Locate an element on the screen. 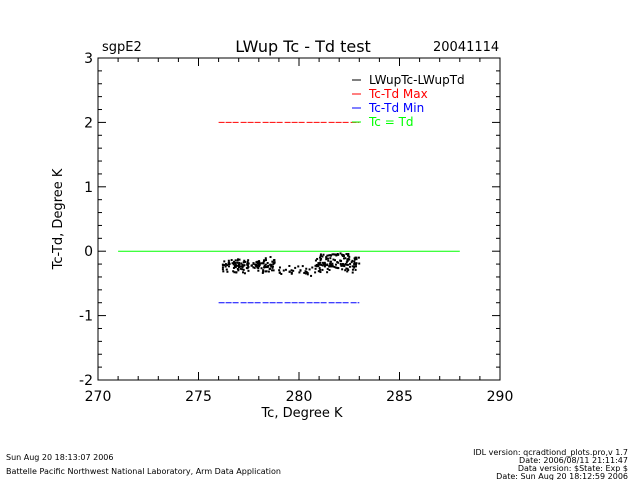  y-tick-label: 1 is located at coordinates (88, 188).